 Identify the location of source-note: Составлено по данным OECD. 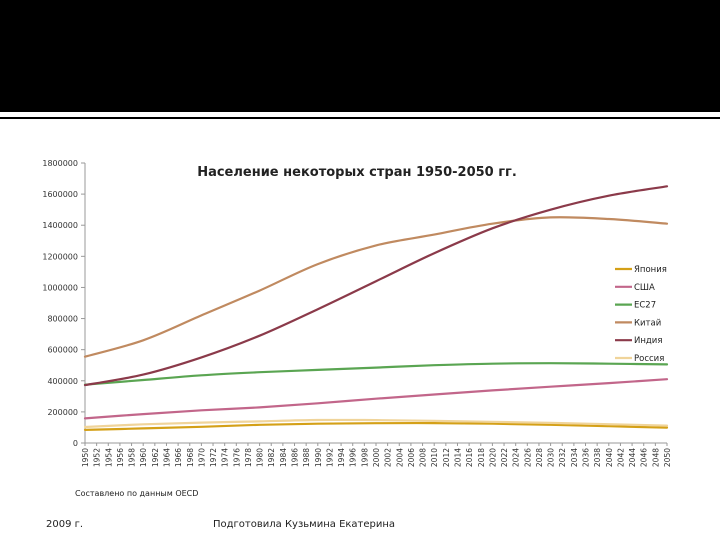
(137, 493).